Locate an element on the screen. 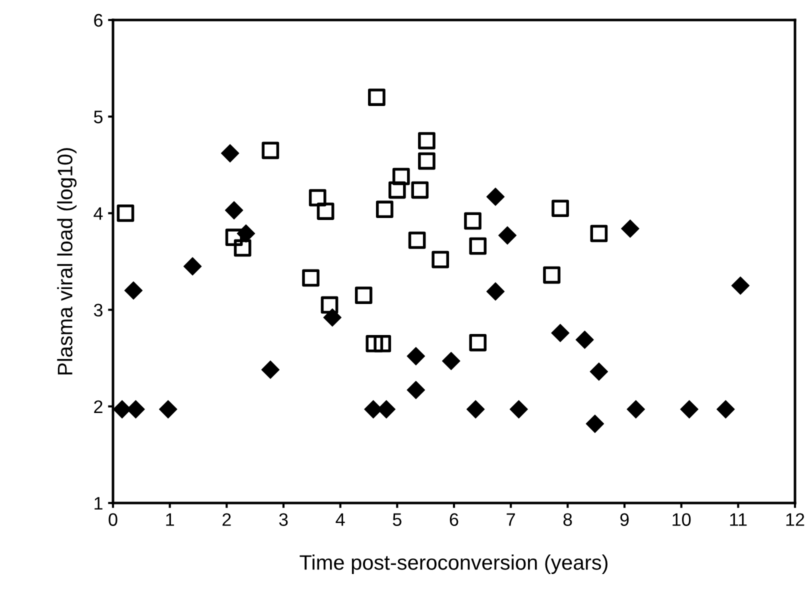 Image resolution: width=812 pixels, height=601 pixels. x-tick-label: 12 is located at coordinates (795, 519).